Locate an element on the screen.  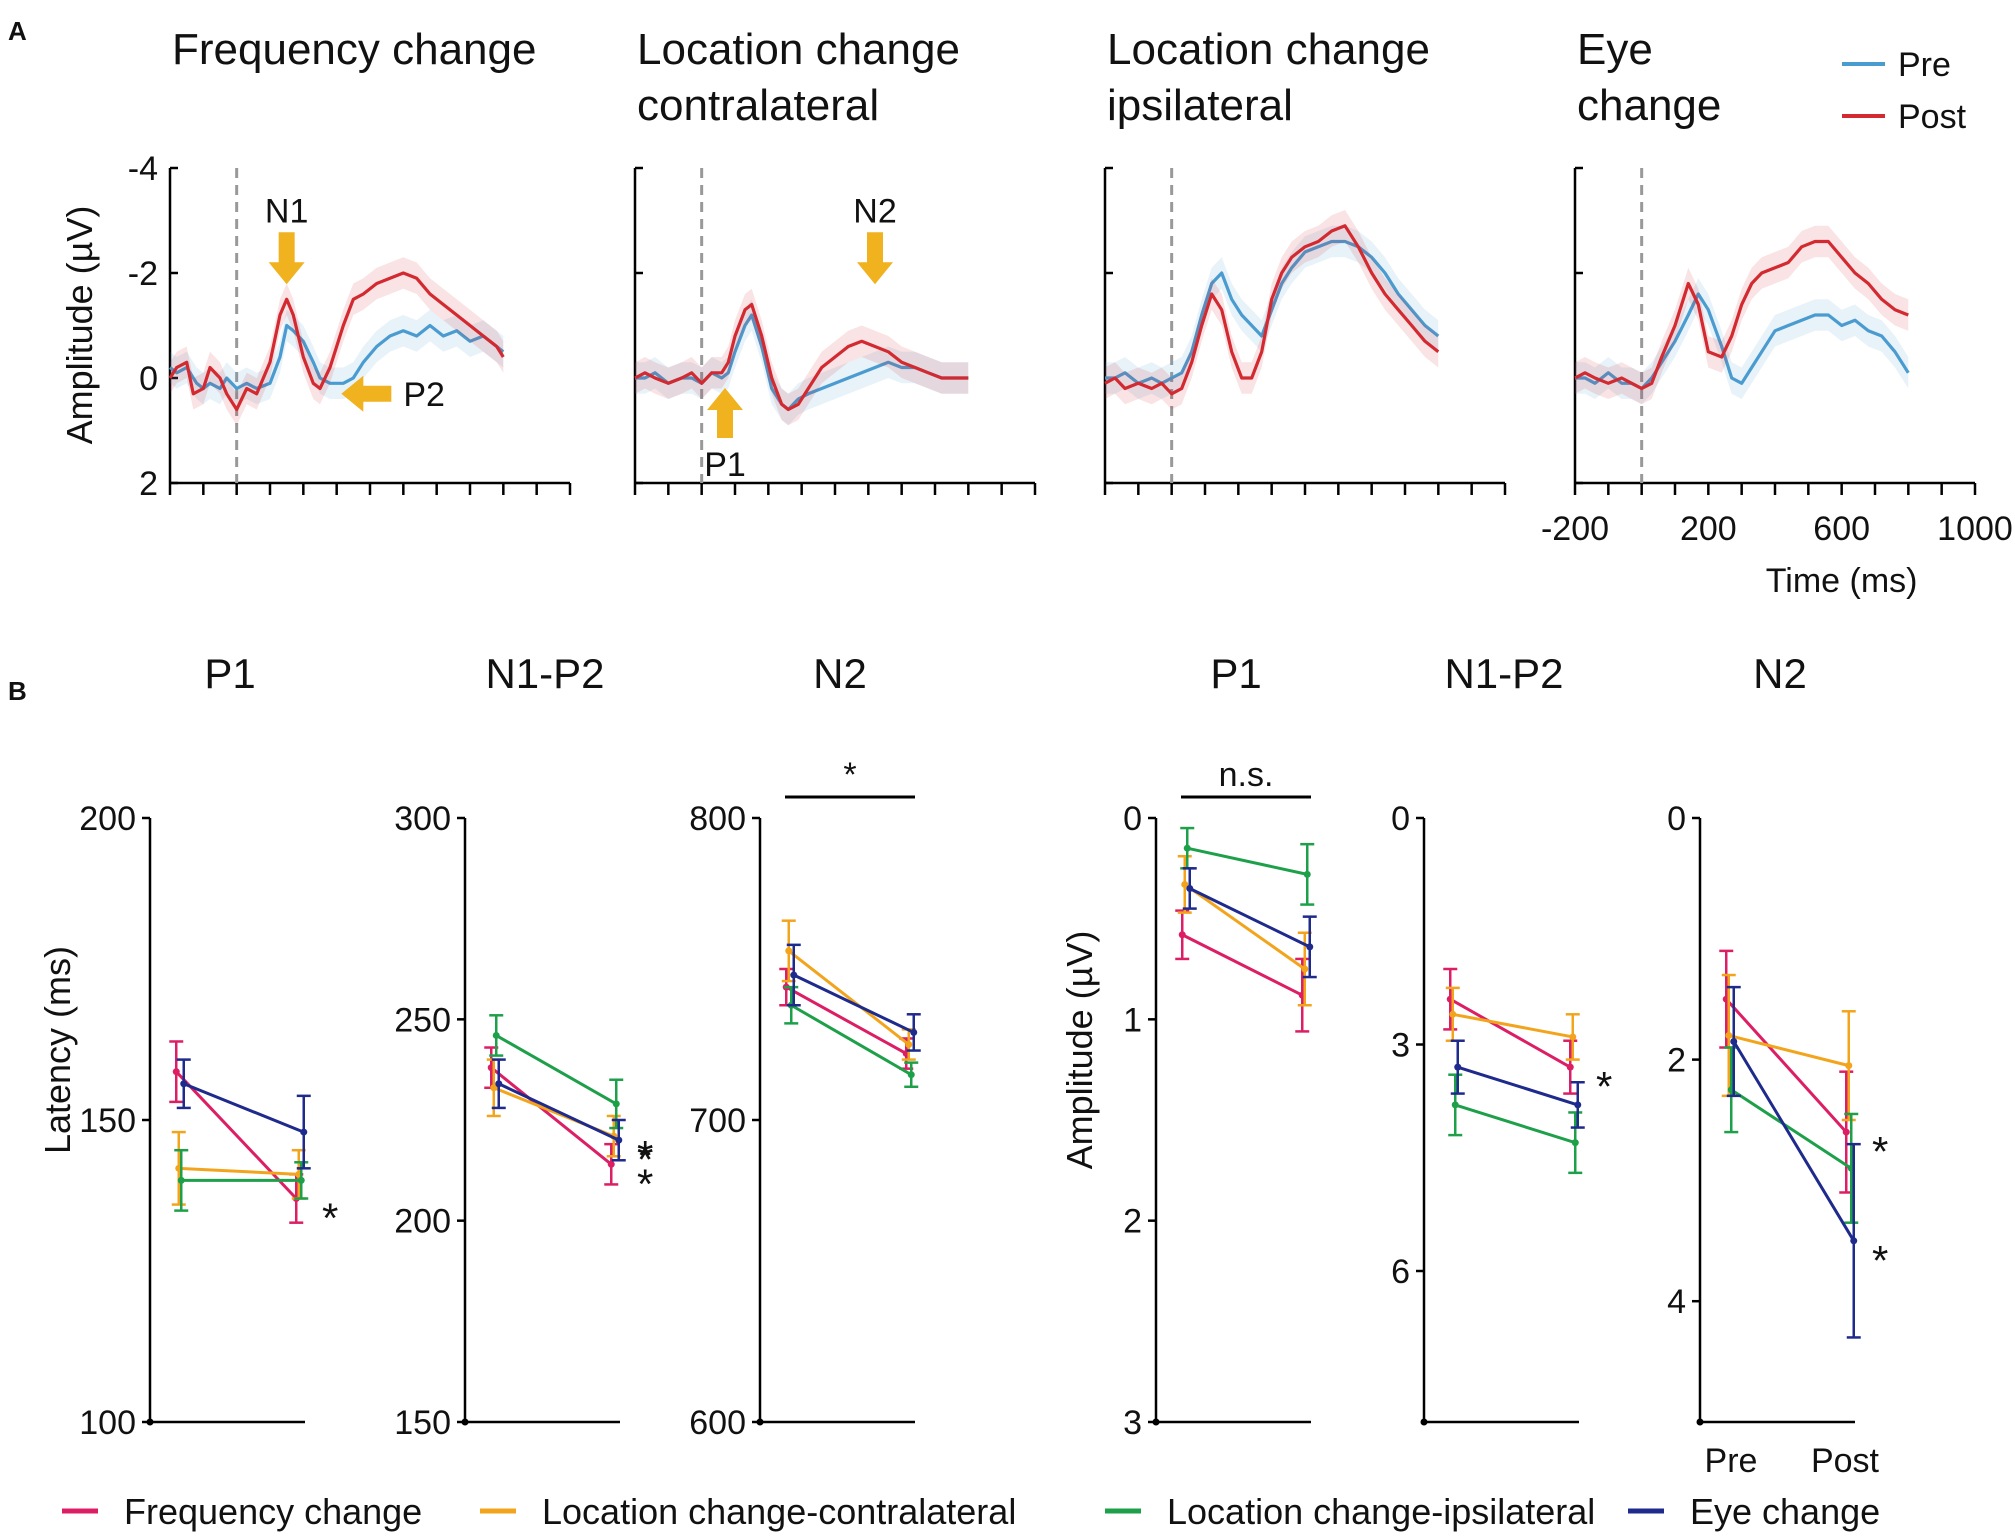
y-tick-label: 2 is located at coordinates (1676, 1061).